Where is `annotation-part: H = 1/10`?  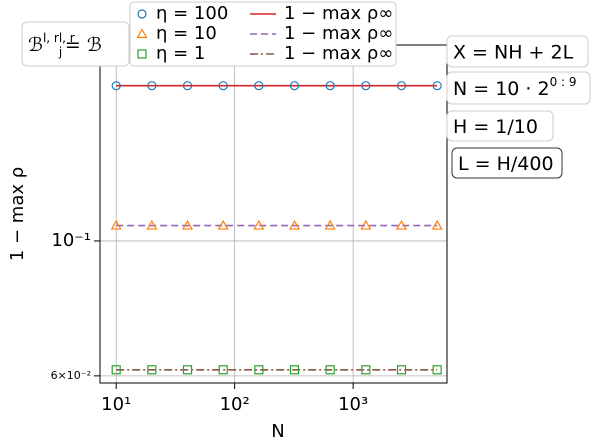 annotation-part: H = 1/10 is located at coordinates (495, 127).